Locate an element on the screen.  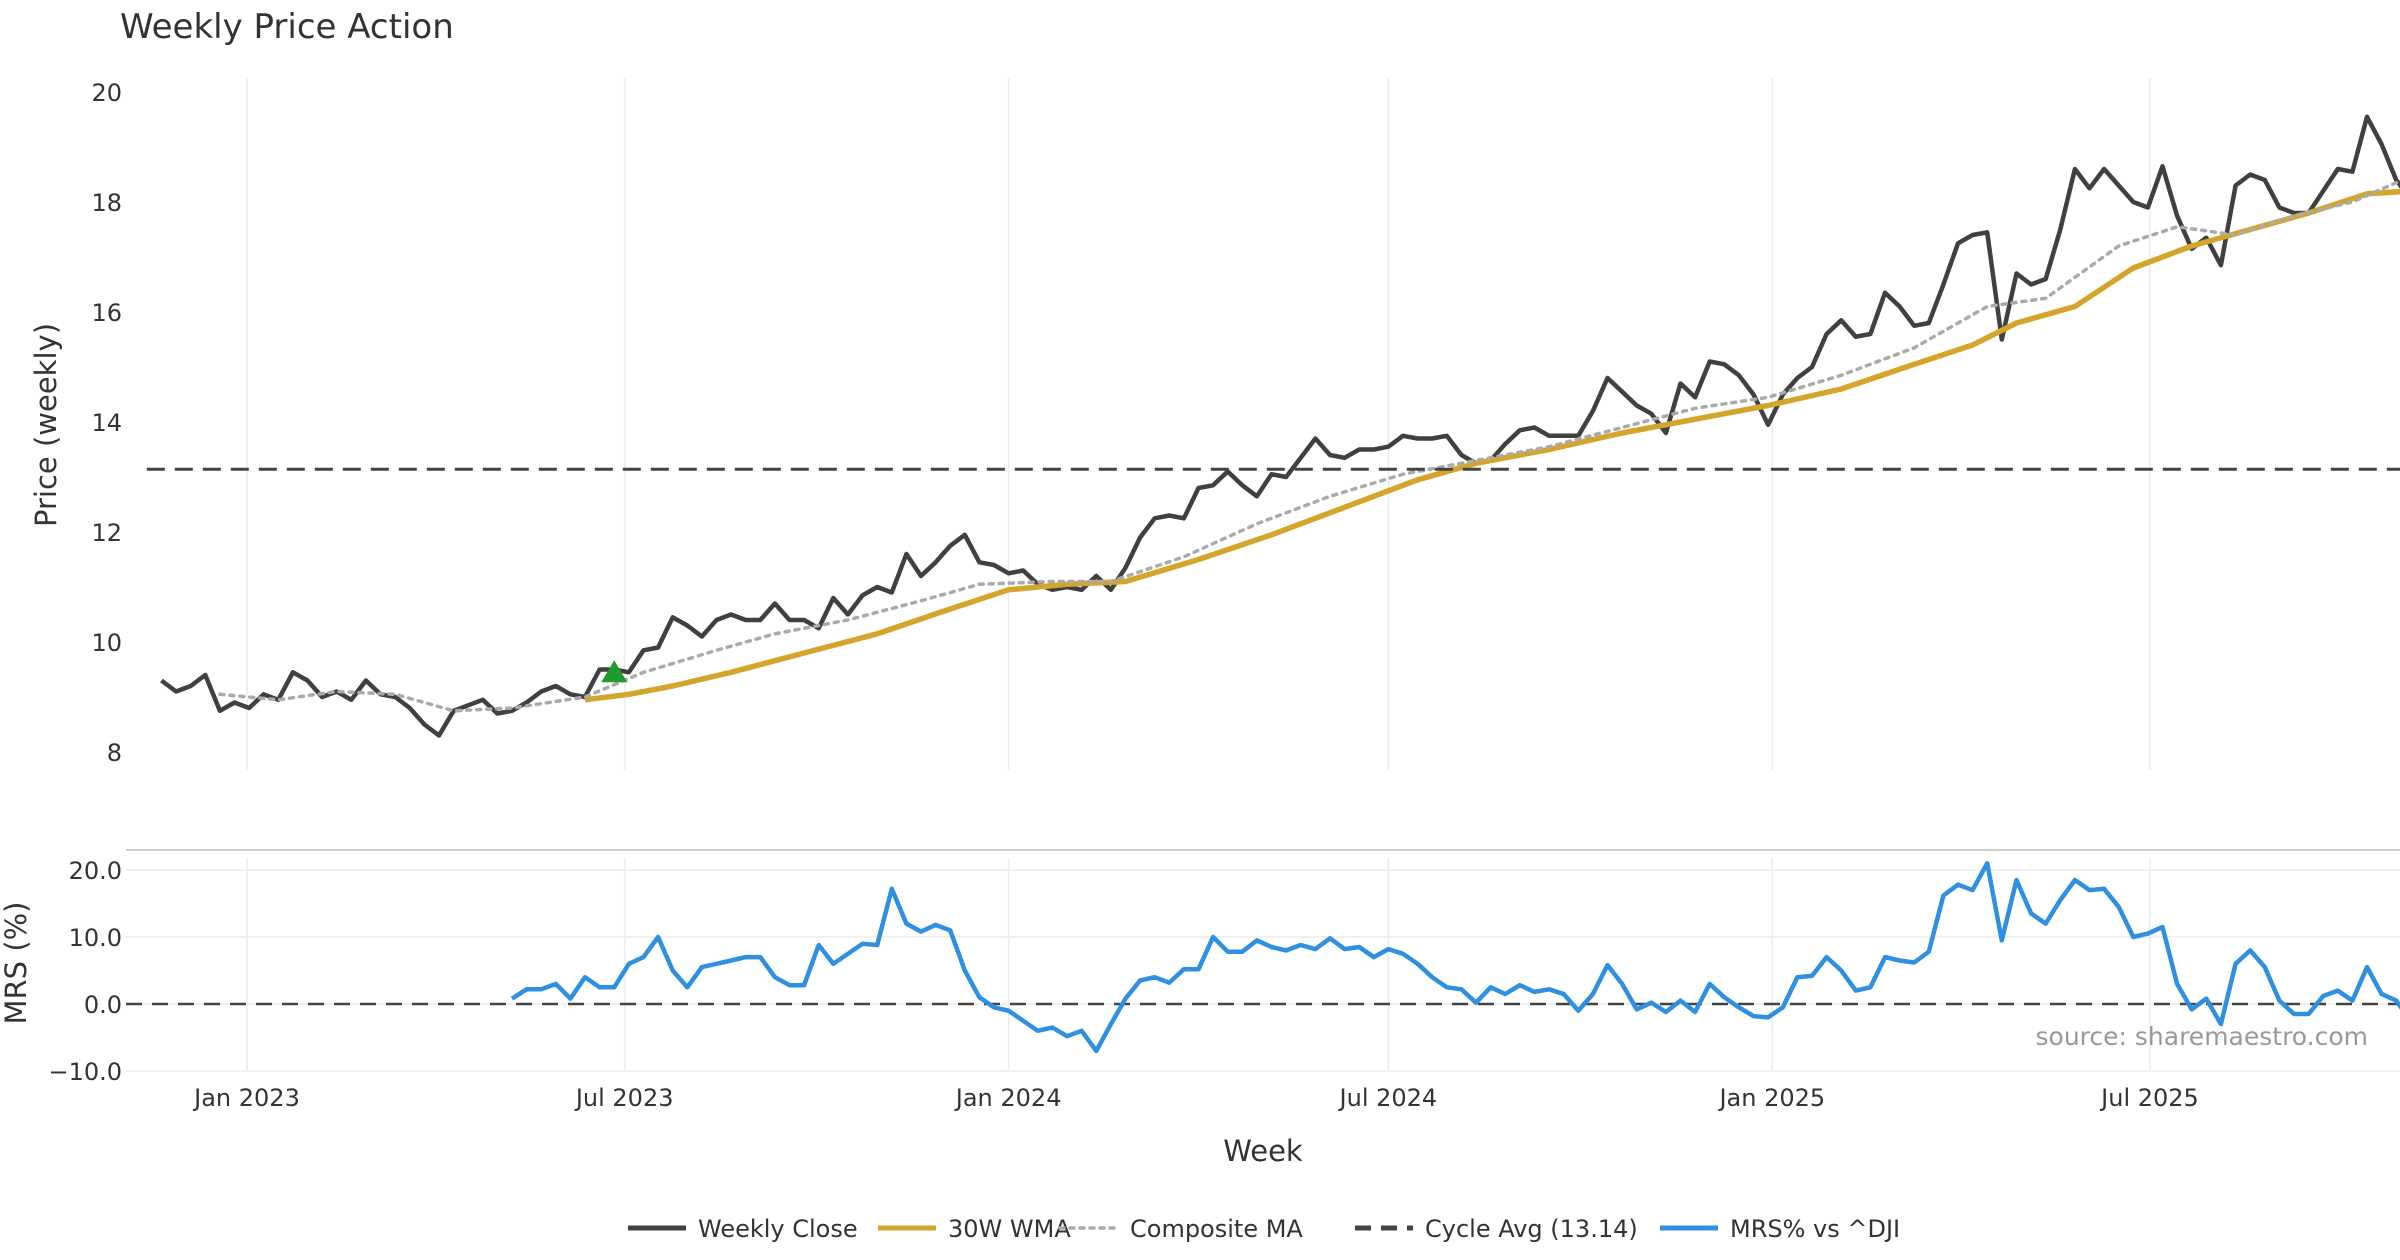
mrs-line is located at coordinates (1455, 957).